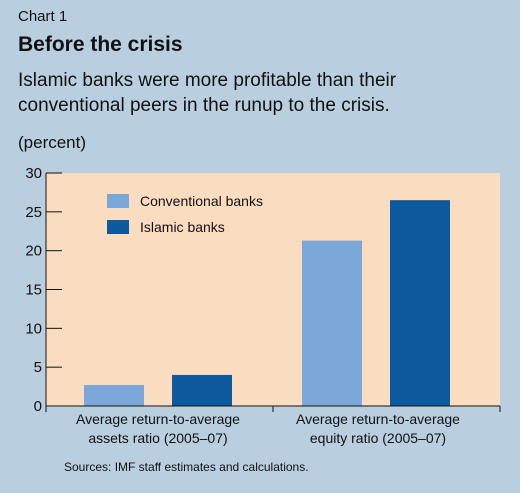 This screenshot has height=493, width=520. Describe the element at coordinates (201, 201) in the screenshot. I see `legend-label-conventional: Conventional banks` at that location.